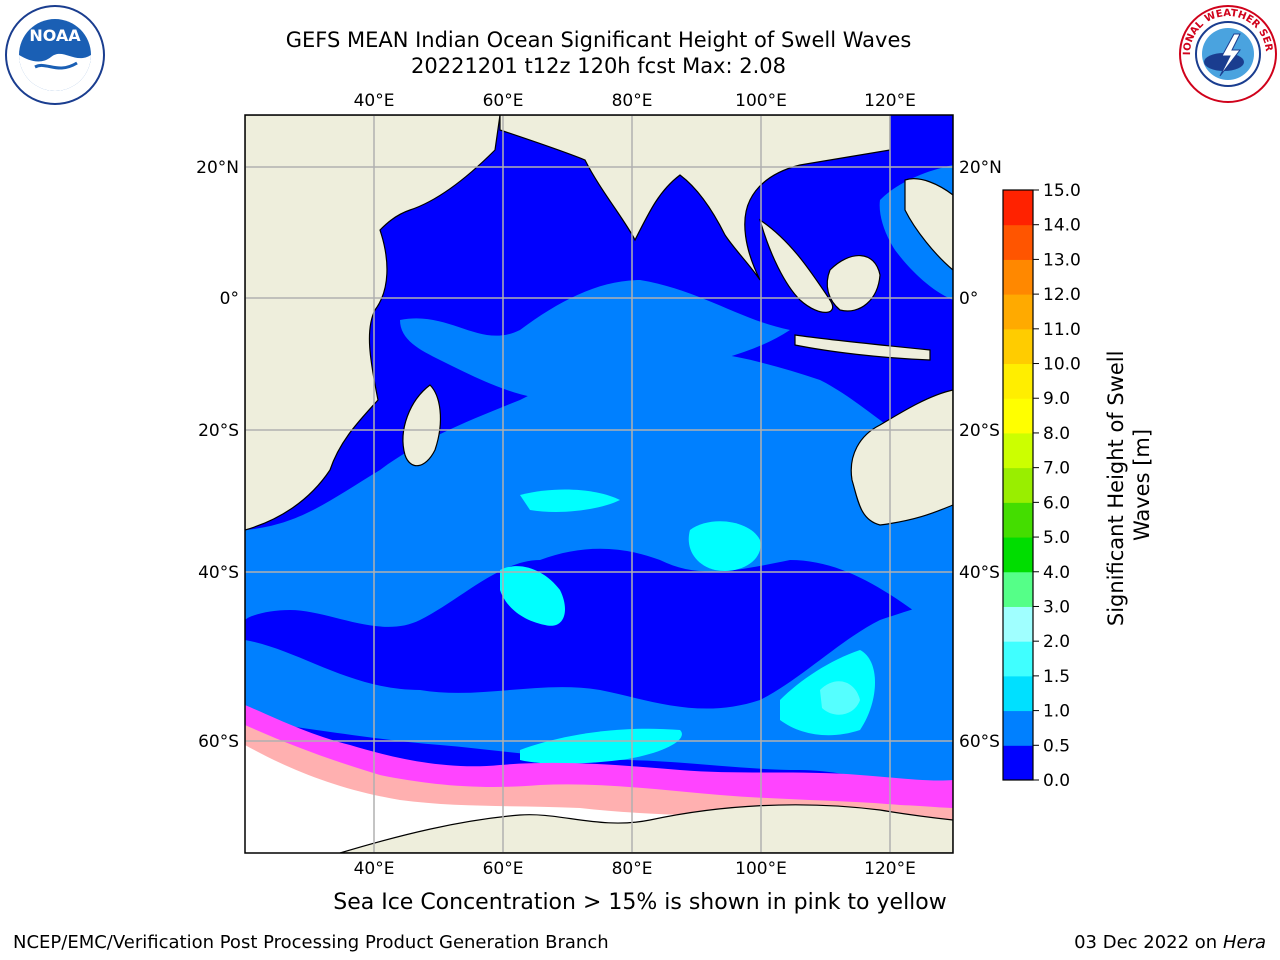 The image size is (1280, 960). What do you see at coordinates (646, 828) in the screenshot?
I see `land-antarctica` at bounding box center [646, 828].